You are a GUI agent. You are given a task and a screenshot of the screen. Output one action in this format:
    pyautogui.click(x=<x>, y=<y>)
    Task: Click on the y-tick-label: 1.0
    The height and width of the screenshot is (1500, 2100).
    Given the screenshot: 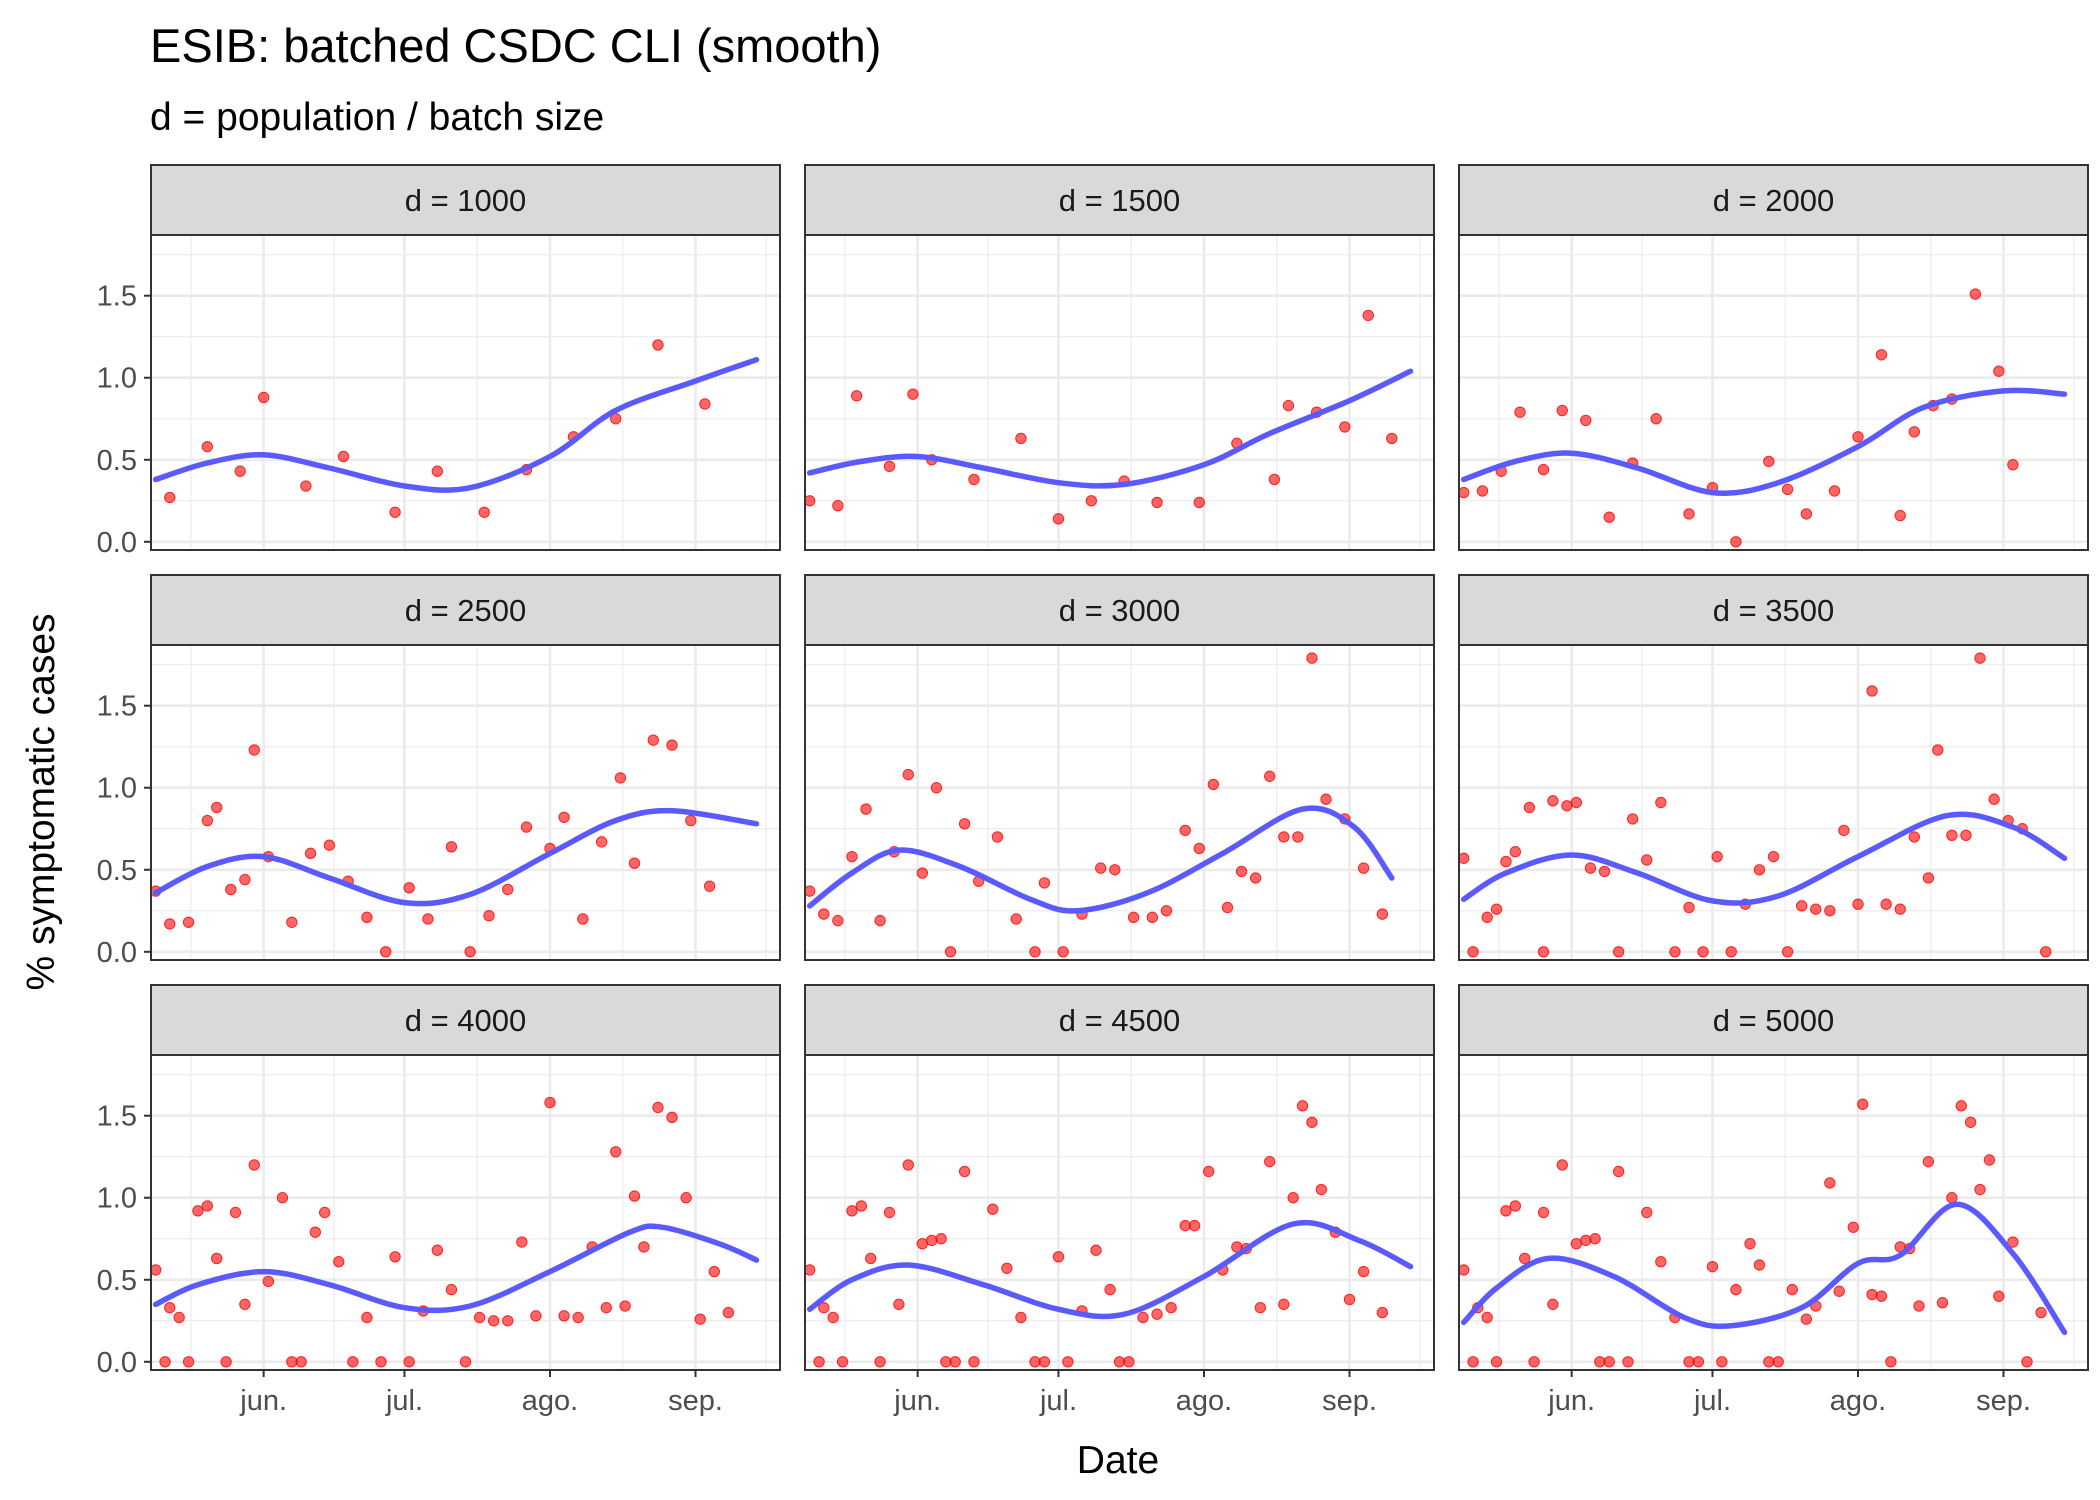 What is the action you would take?
    pyautogui.click(x=117, y=1199)
    